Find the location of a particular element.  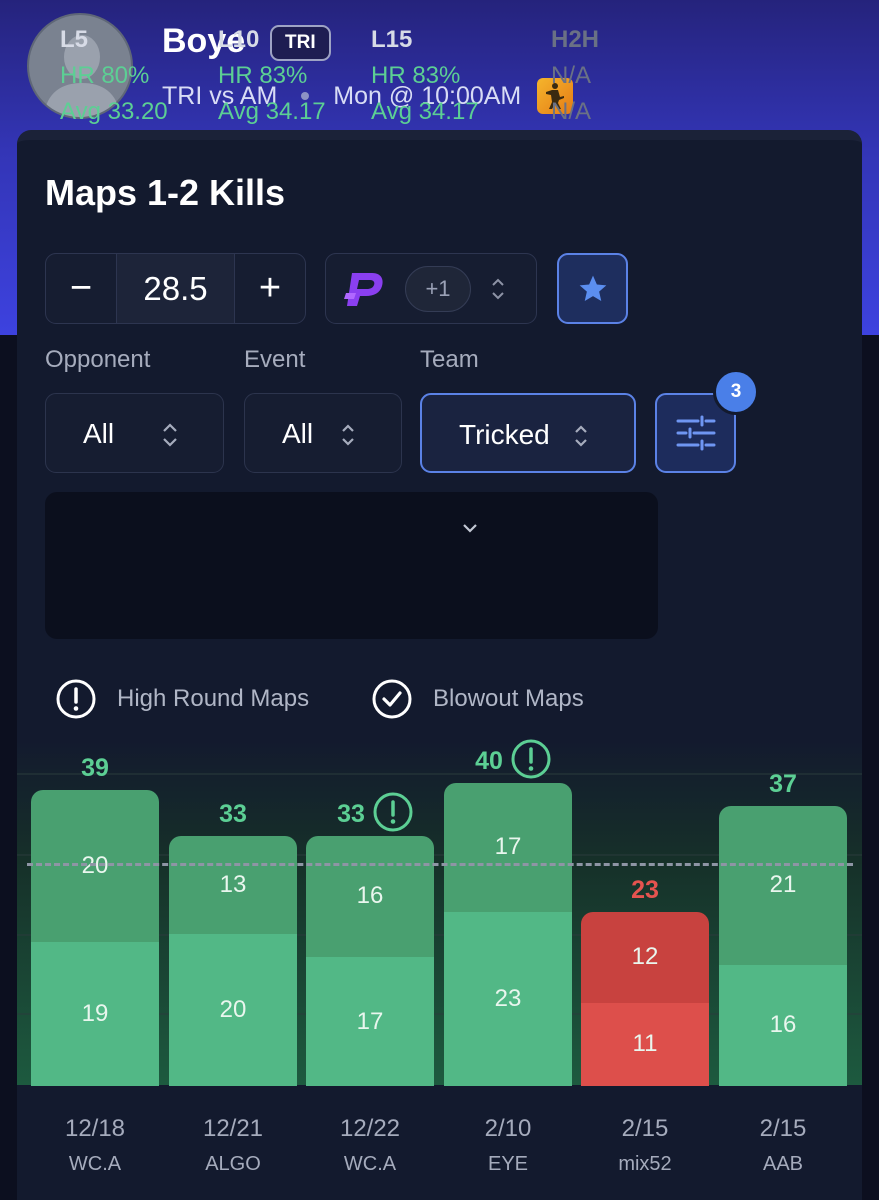

bar-total-label: 40 is located at coordinates (489, 760).